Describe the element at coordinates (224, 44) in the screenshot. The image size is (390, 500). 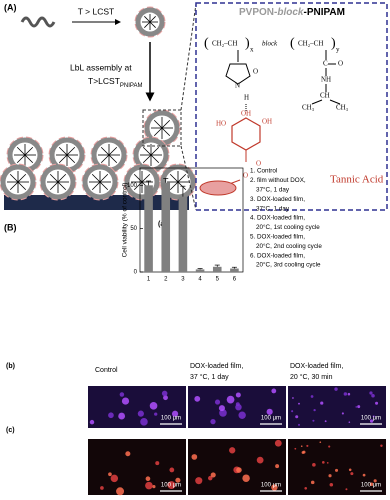
I see `chem: CH₂–CH` at that location.